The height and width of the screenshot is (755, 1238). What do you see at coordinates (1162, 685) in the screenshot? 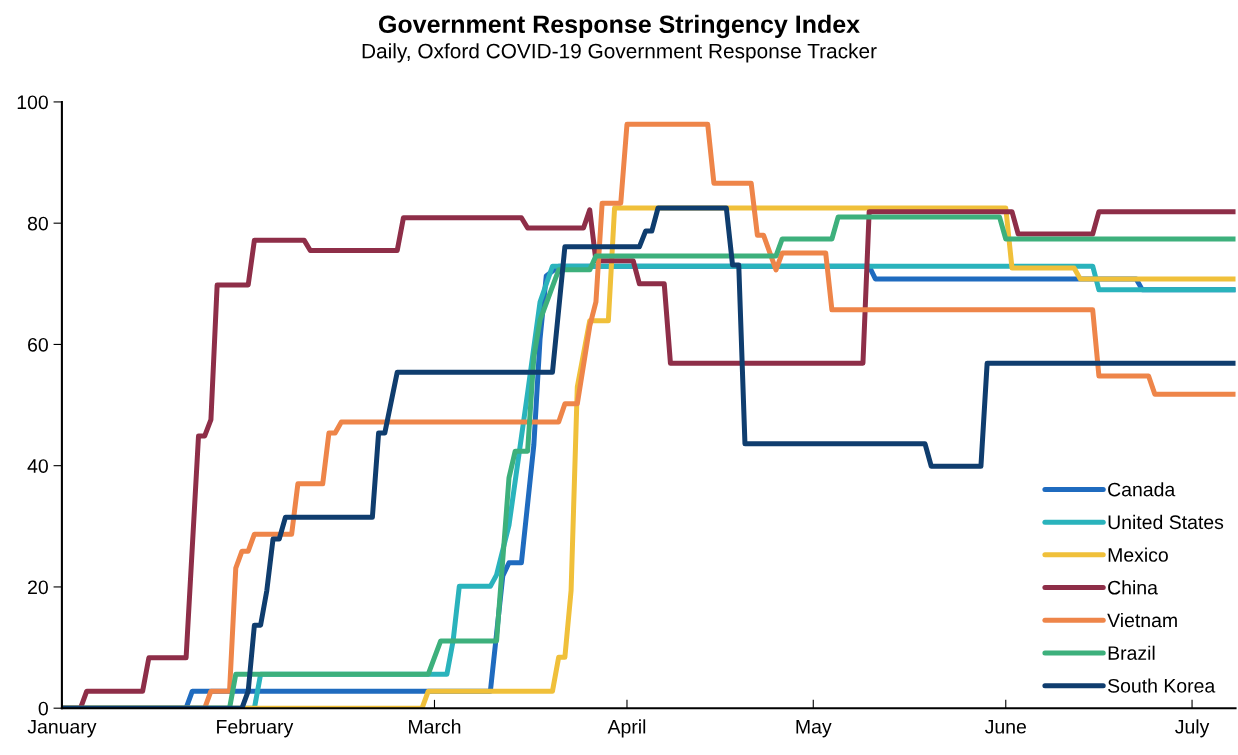
I see `legend-label: South Korea` at bounding box center [1162, 685].